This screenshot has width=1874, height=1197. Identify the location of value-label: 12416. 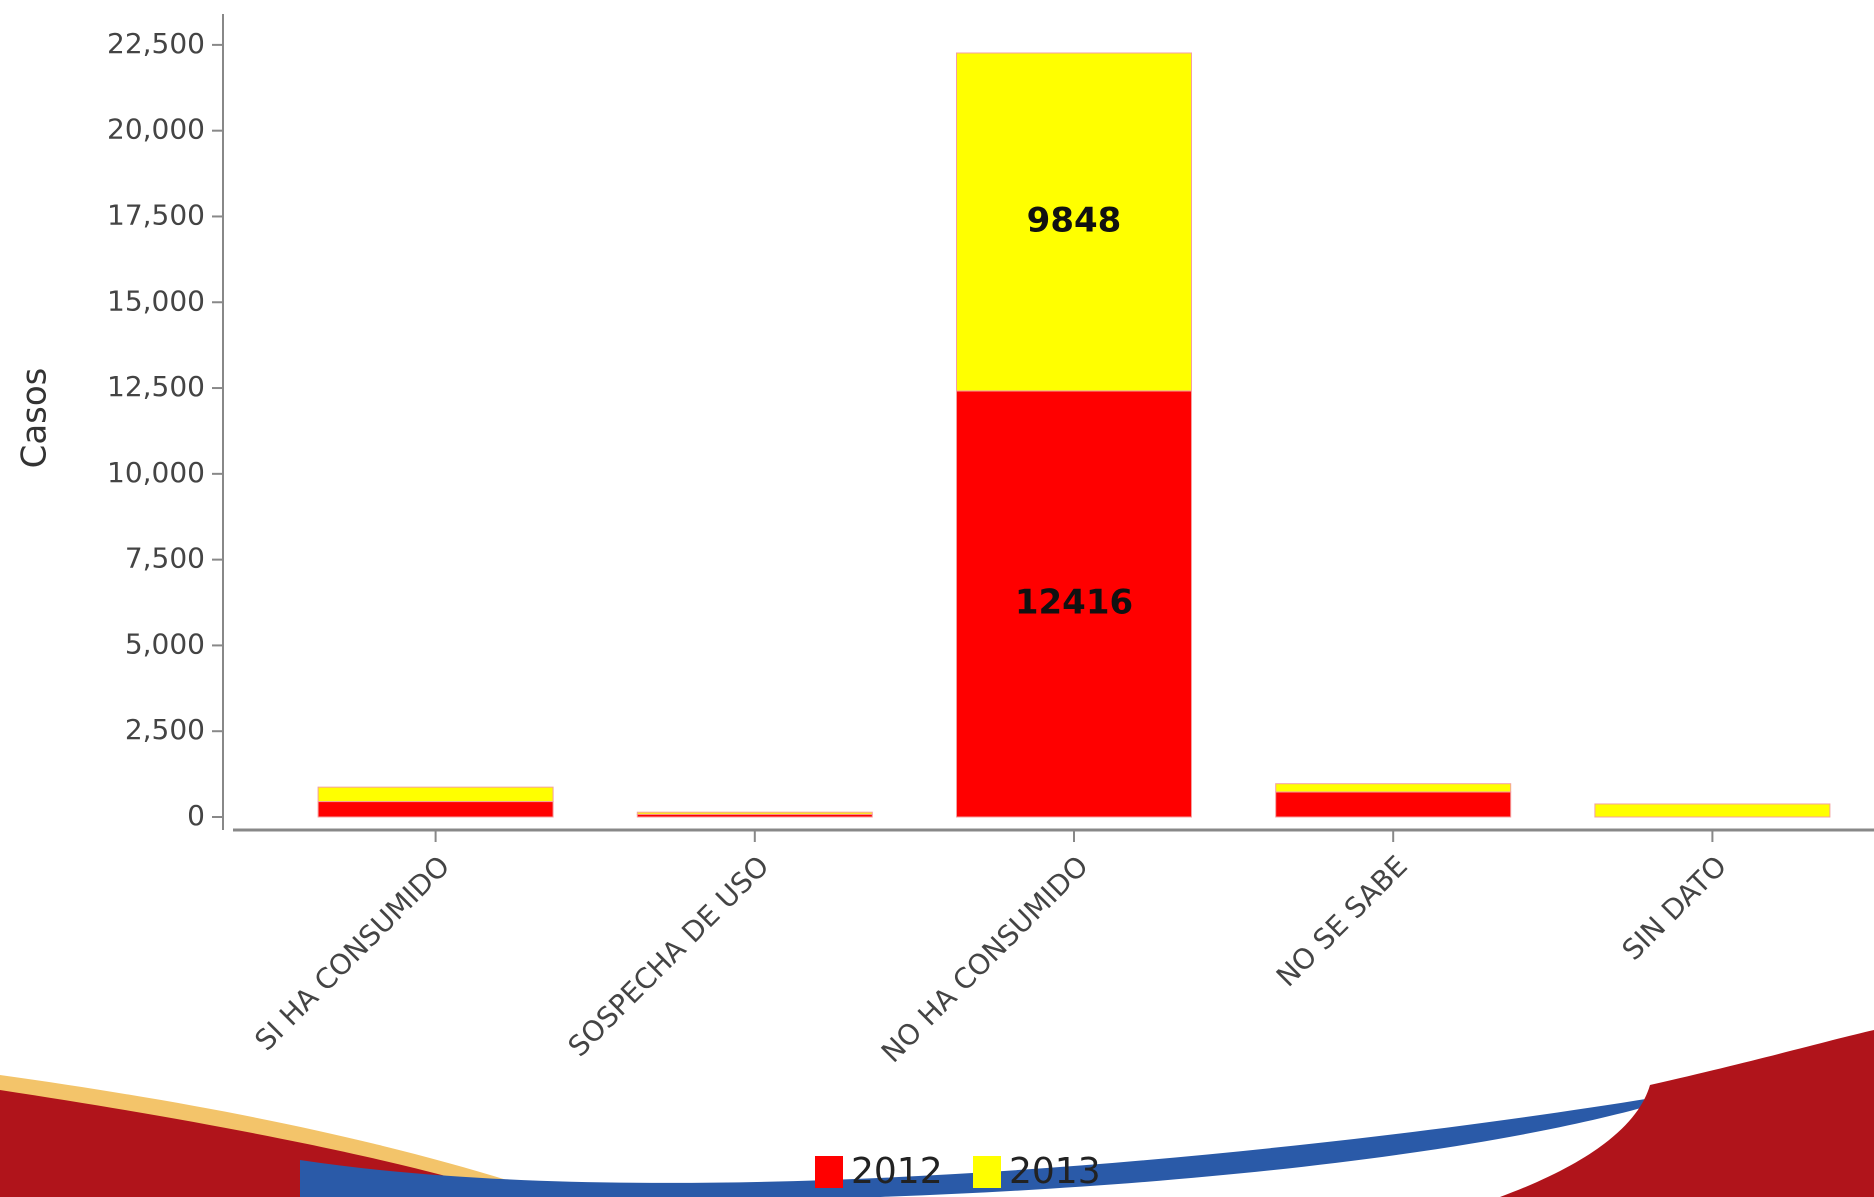
(1074, 602).